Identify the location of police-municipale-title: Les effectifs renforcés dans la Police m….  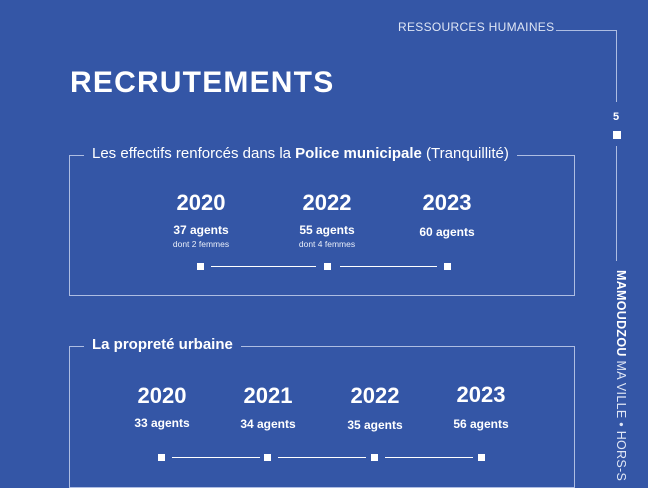
(300, 153).